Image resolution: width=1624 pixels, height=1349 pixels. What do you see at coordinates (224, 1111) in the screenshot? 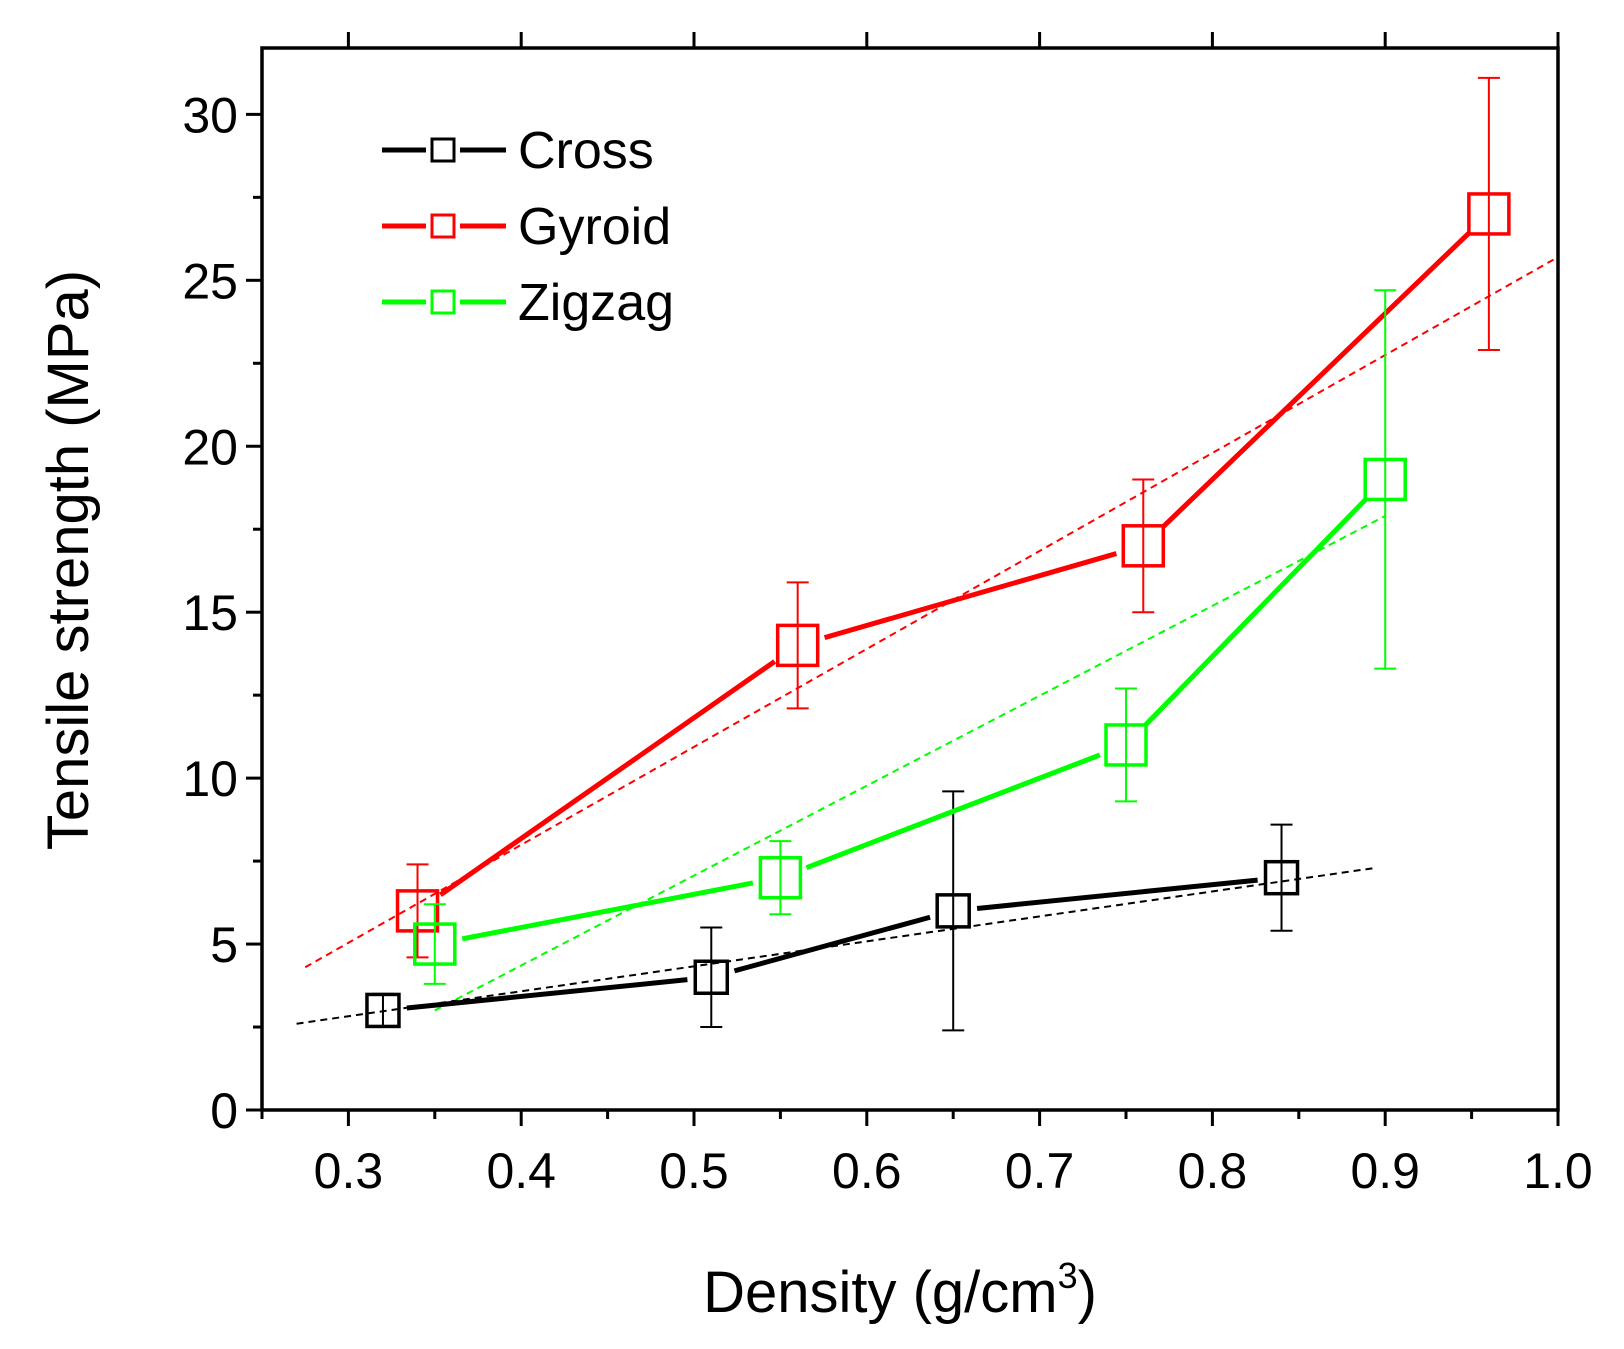
I see `y-tick-label: 0` at bounding box center [224, 1111].